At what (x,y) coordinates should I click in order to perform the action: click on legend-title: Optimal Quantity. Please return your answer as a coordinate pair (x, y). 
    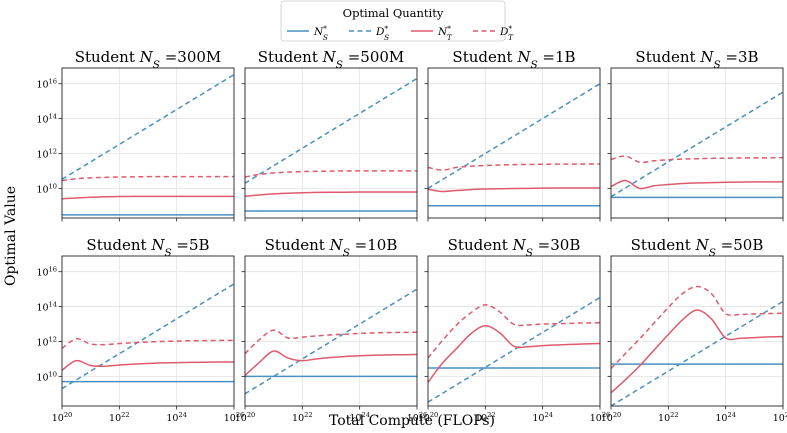
    Looking at the image, I should click on (393, 13).